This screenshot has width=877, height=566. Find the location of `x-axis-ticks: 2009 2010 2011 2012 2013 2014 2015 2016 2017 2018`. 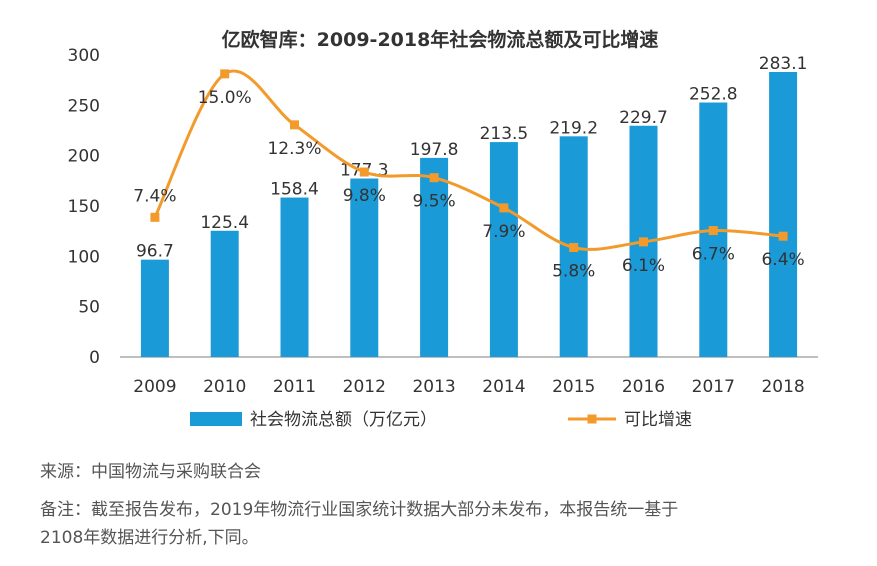

x-axis-ticks: 2009 2010 2011 2012 2013 2014 2015 2016 2017 2018 is located at coordinates (468, 387).